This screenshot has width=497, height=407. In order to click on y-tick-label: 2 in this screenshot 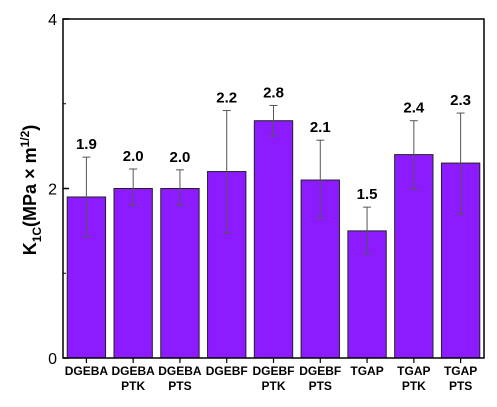, I will do `click(52, 190)`.